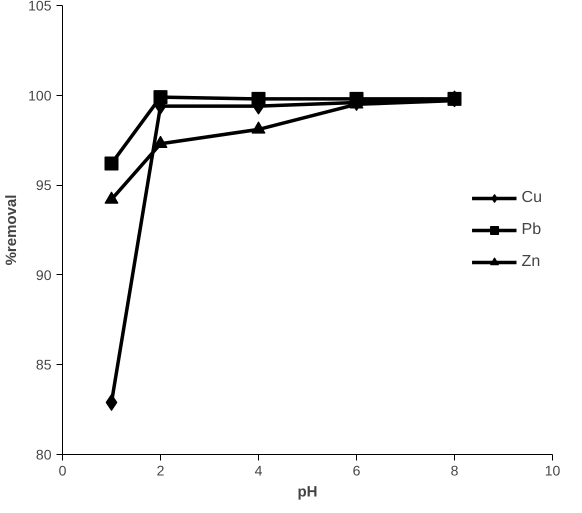 Image resolution: width=582 pixels, height=513 pixels. I want to click on x-tick-label: 0, so click(62, 470).